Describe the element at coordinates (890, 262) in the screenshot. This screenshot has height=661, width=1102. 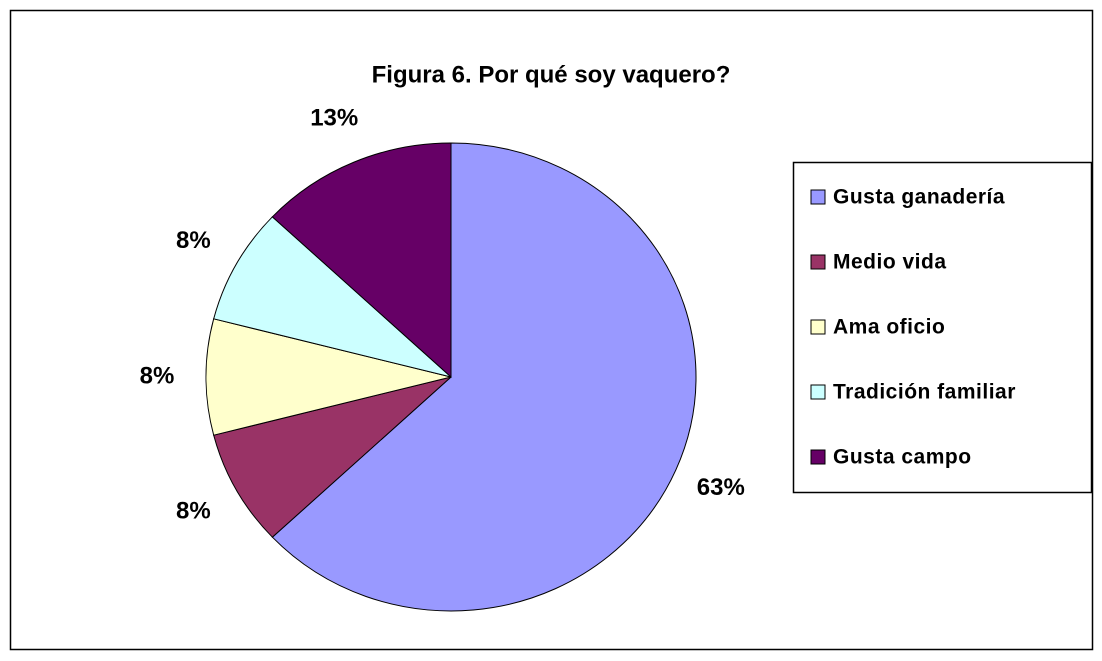
I see `legend-label: Medio vida` at that location.